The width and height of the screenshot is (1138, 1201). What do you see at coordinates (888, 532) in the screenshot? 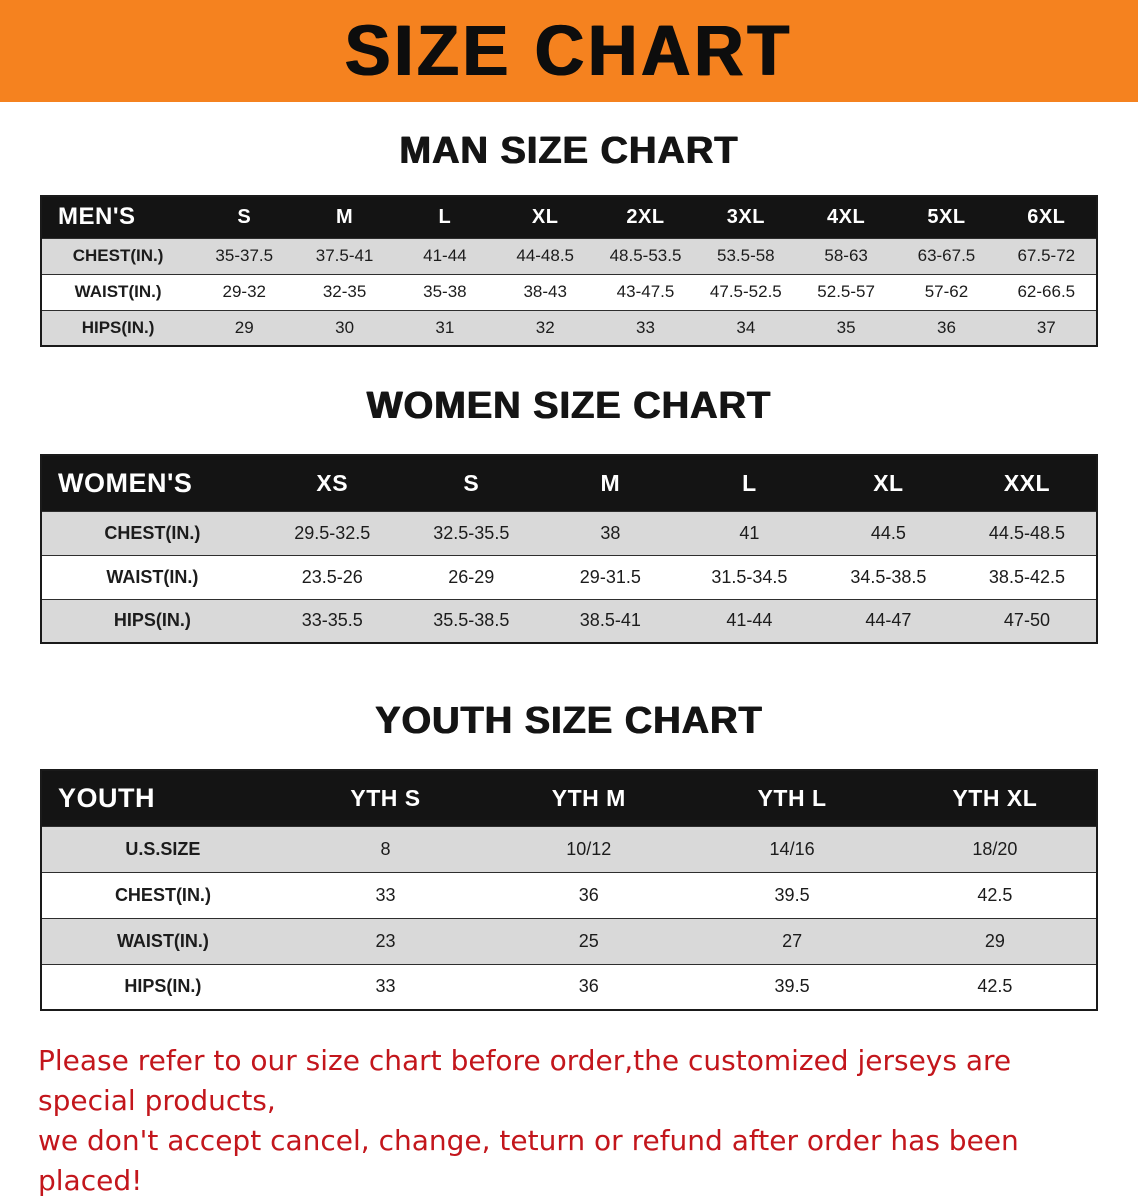
I see `size-value: 44.5` at bounding box center [888, 532].